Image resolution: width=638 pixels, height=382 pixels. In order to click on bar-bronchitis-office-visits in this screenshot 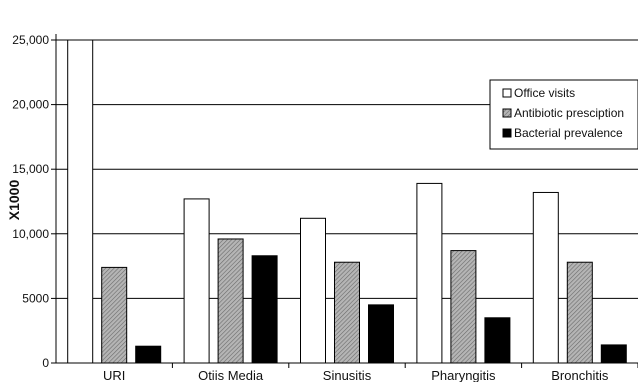, I will do `click(545, 277)`.